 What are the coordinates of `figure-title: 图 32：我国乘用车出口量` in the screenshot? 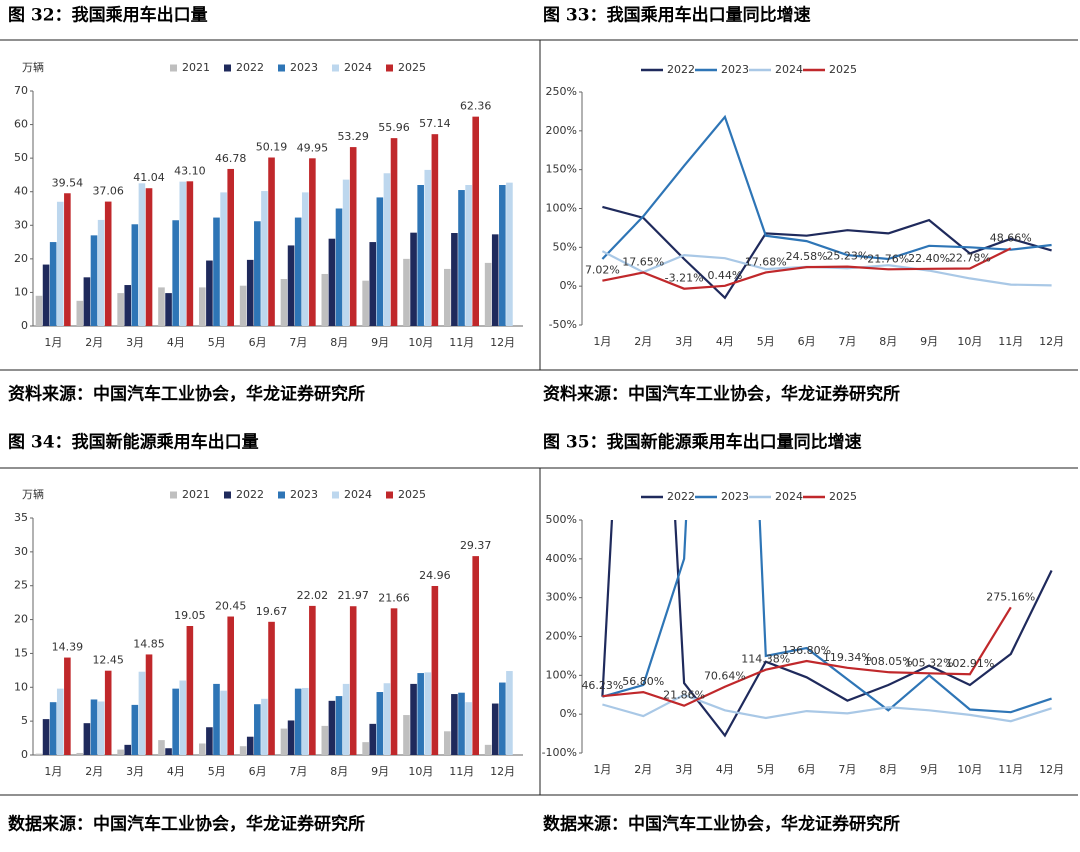 It's located at (108, 15).